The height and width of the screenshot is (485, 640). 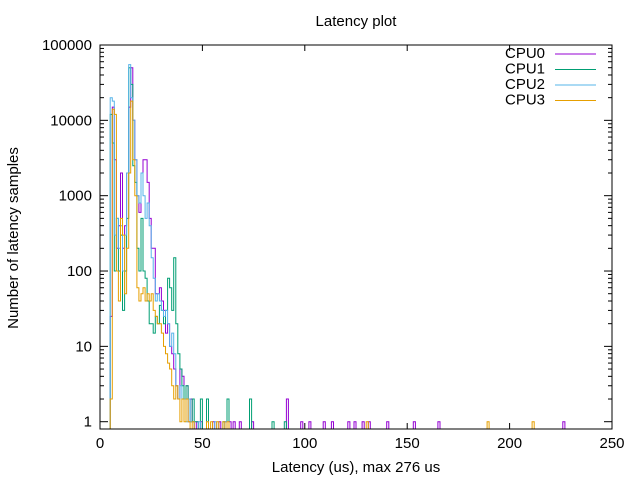 What do you see at coordinates (83, 346) in the screenshot?
I see `y-tick-label: 10` at bounding box center [83, 346].